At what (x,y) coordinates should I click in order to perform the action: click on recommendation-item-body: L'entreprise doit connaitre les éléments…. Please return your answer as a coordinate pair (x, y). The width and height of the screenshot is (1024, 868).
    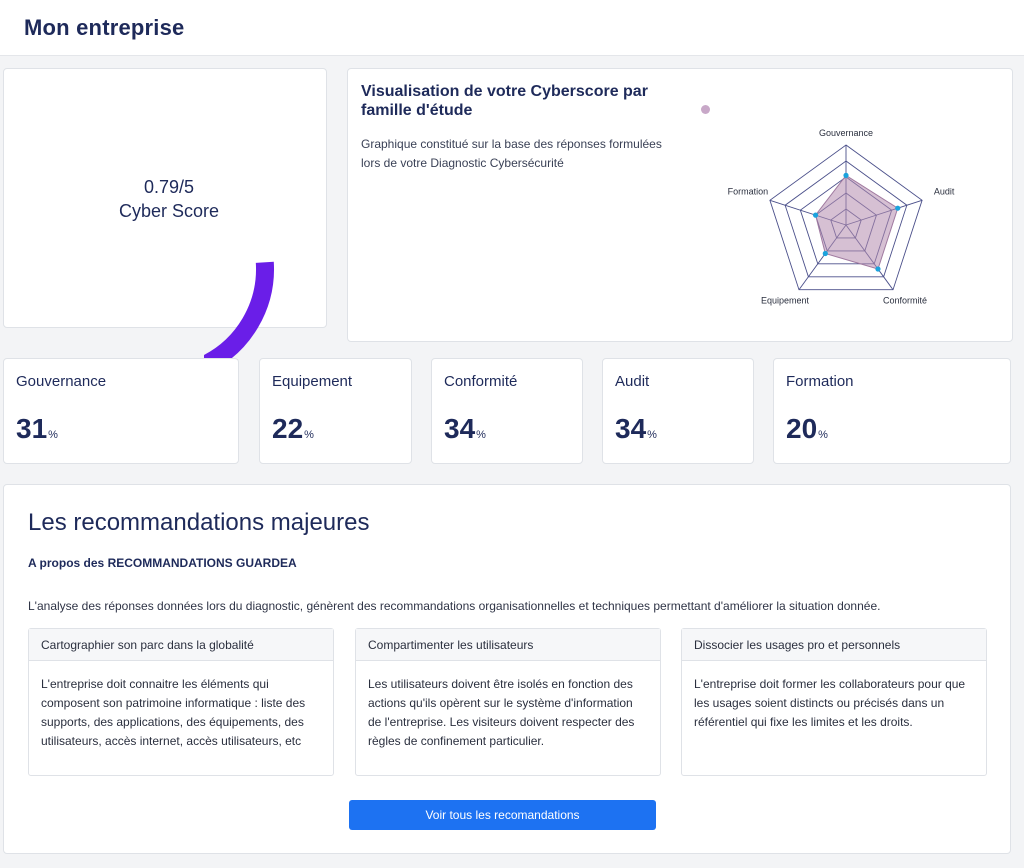
    Looking at the image, I should click on (173, 712).